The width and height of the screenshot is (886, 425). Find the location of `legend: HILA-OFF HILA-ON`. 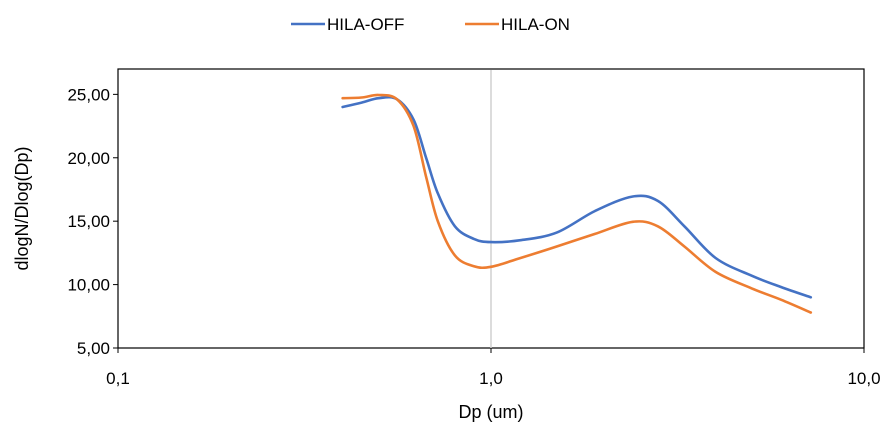

legend: HILA-OFF HILA-ON is located at coordinates (430, 24).